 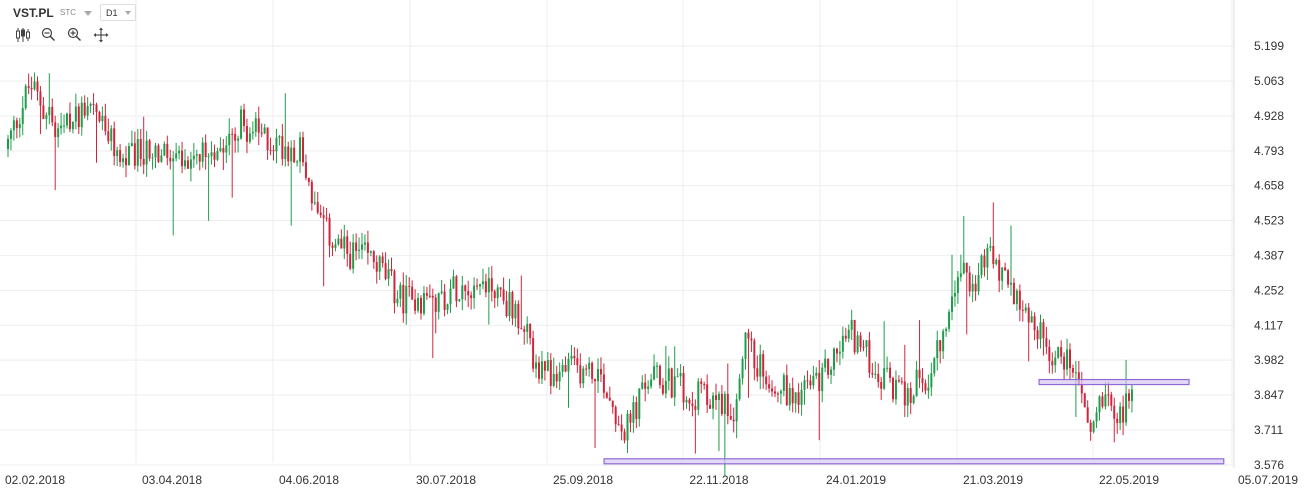 What do you see at coordinates (22, 34) in the screenshot?
I see `candlestick-type-icon` at bounding box center [22, 34].